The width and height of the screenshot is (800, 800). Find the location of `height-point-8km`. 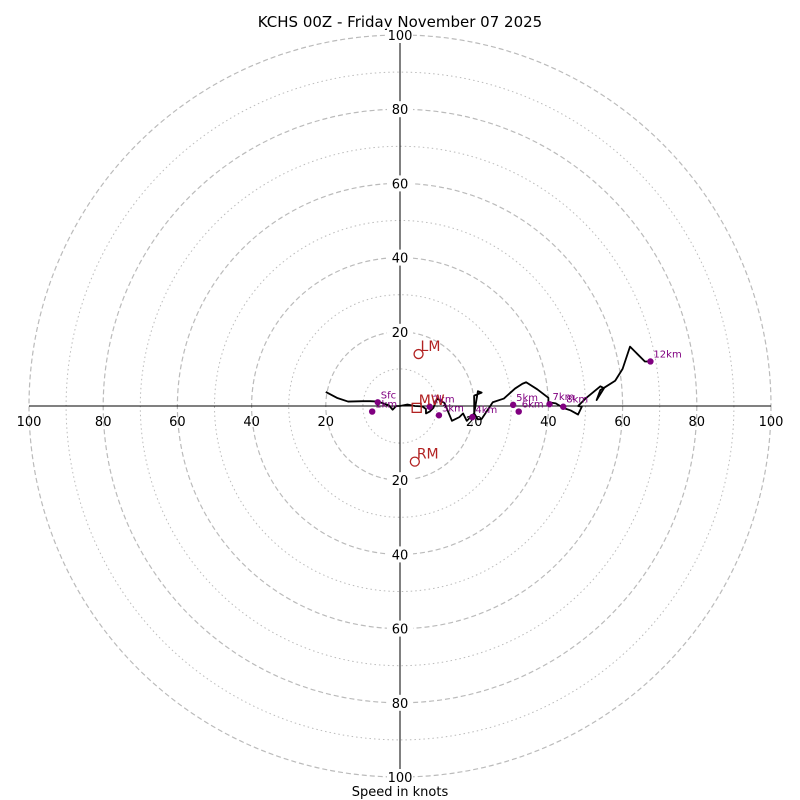

height-point-8km is located at coordinates (563, 406).